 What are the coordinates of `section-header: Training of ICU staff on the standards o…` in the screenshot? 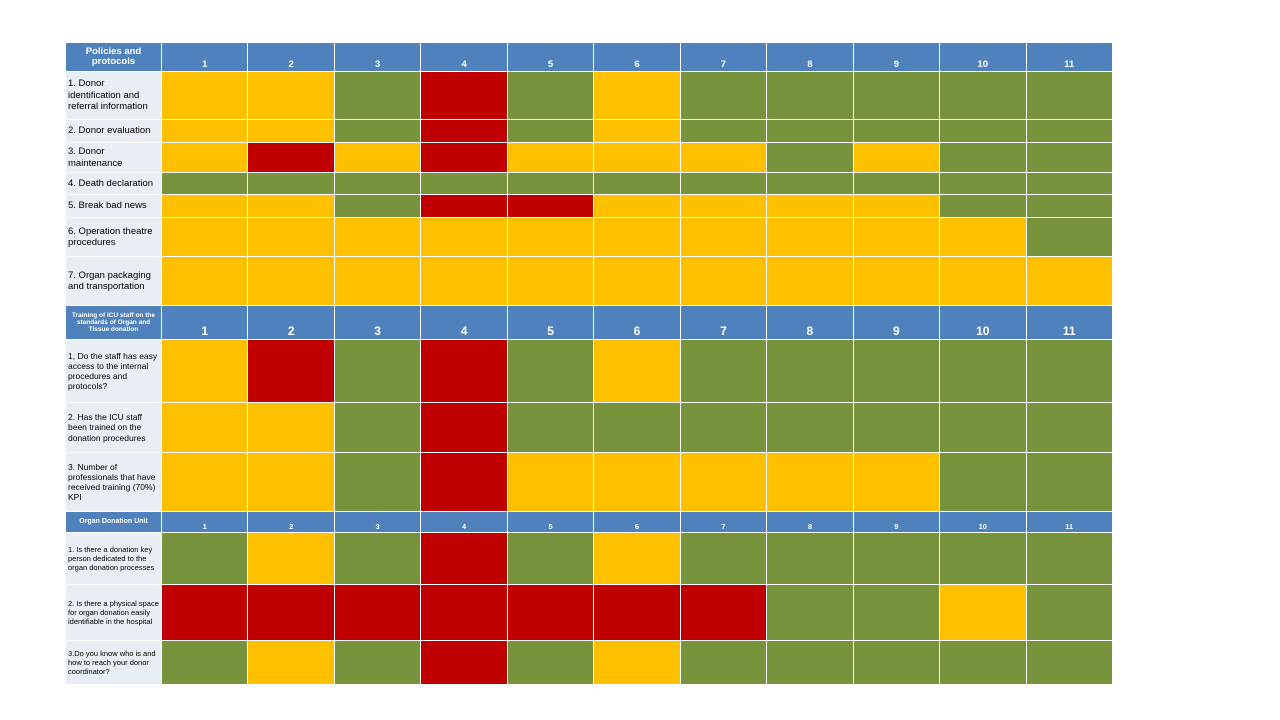 It's located at (589, 322).